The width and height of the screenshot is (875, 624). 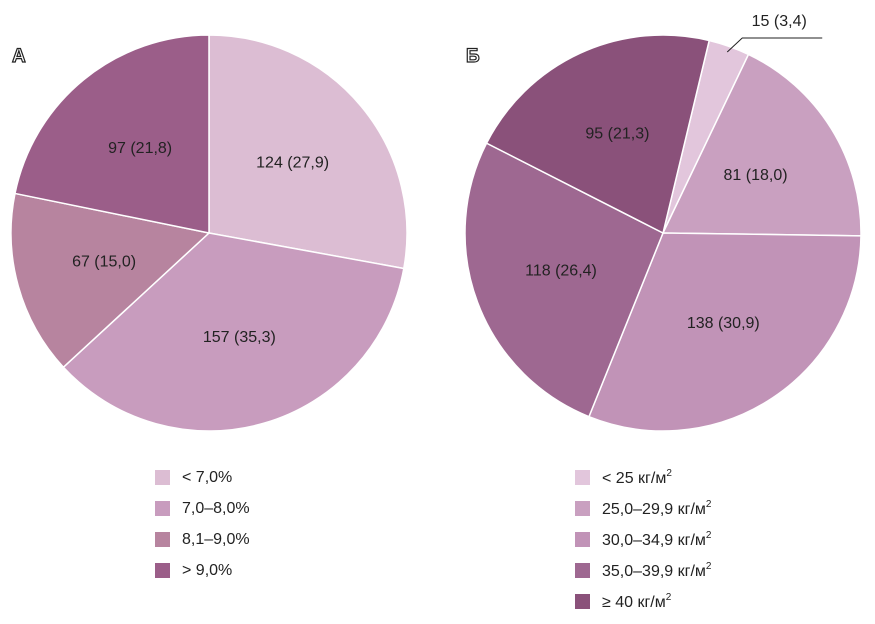 I want to click on slice-label: 157 (35,3), so click(x=239, y=337).